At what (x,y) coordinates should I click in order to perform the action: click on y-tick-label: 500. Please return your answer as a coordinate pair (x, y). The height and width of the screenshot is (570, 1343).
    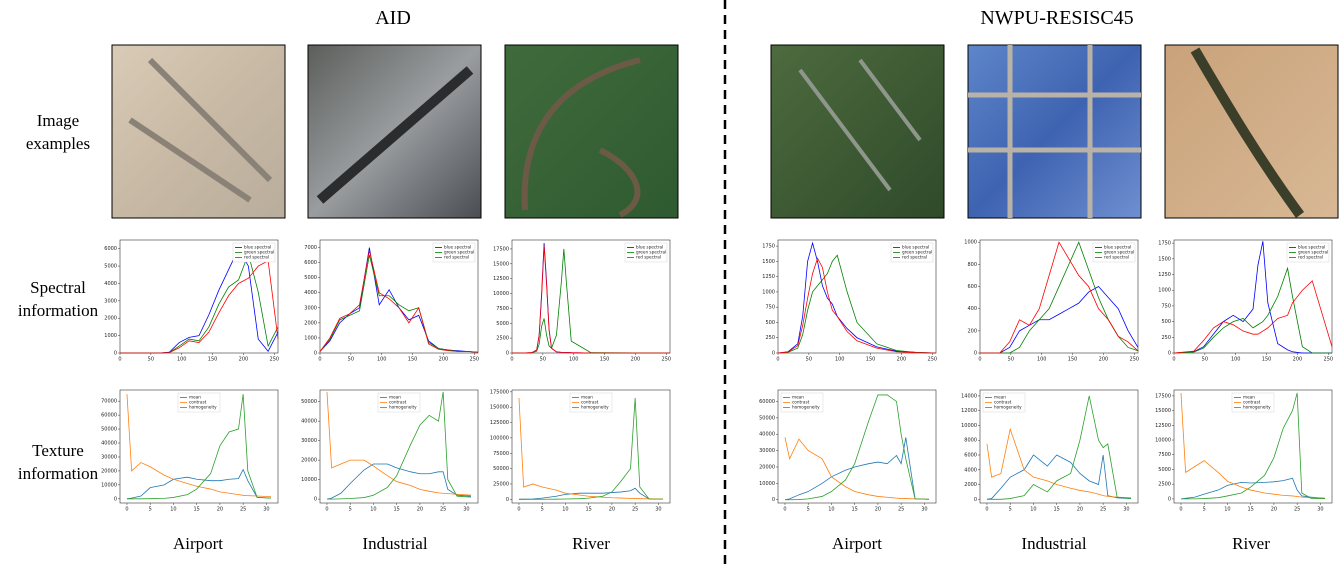
    Looking at the image, I should click on (770, 323).